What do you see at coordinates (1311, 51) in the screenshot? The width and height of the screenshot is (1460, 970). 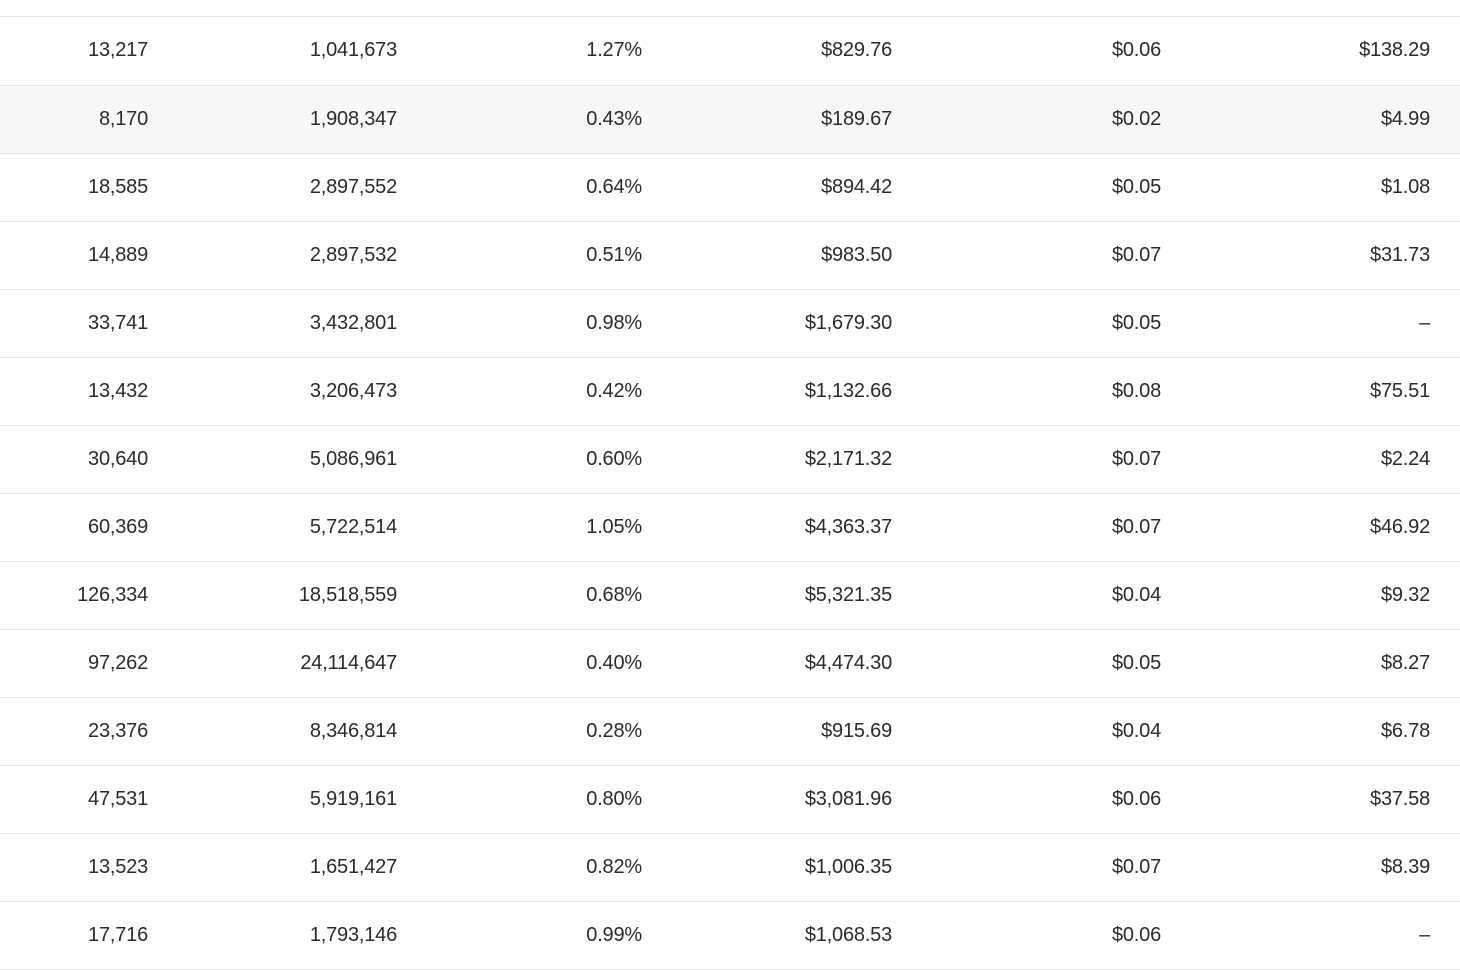 I see `table-cell: $138.29` at bounding box center [1311, 51].